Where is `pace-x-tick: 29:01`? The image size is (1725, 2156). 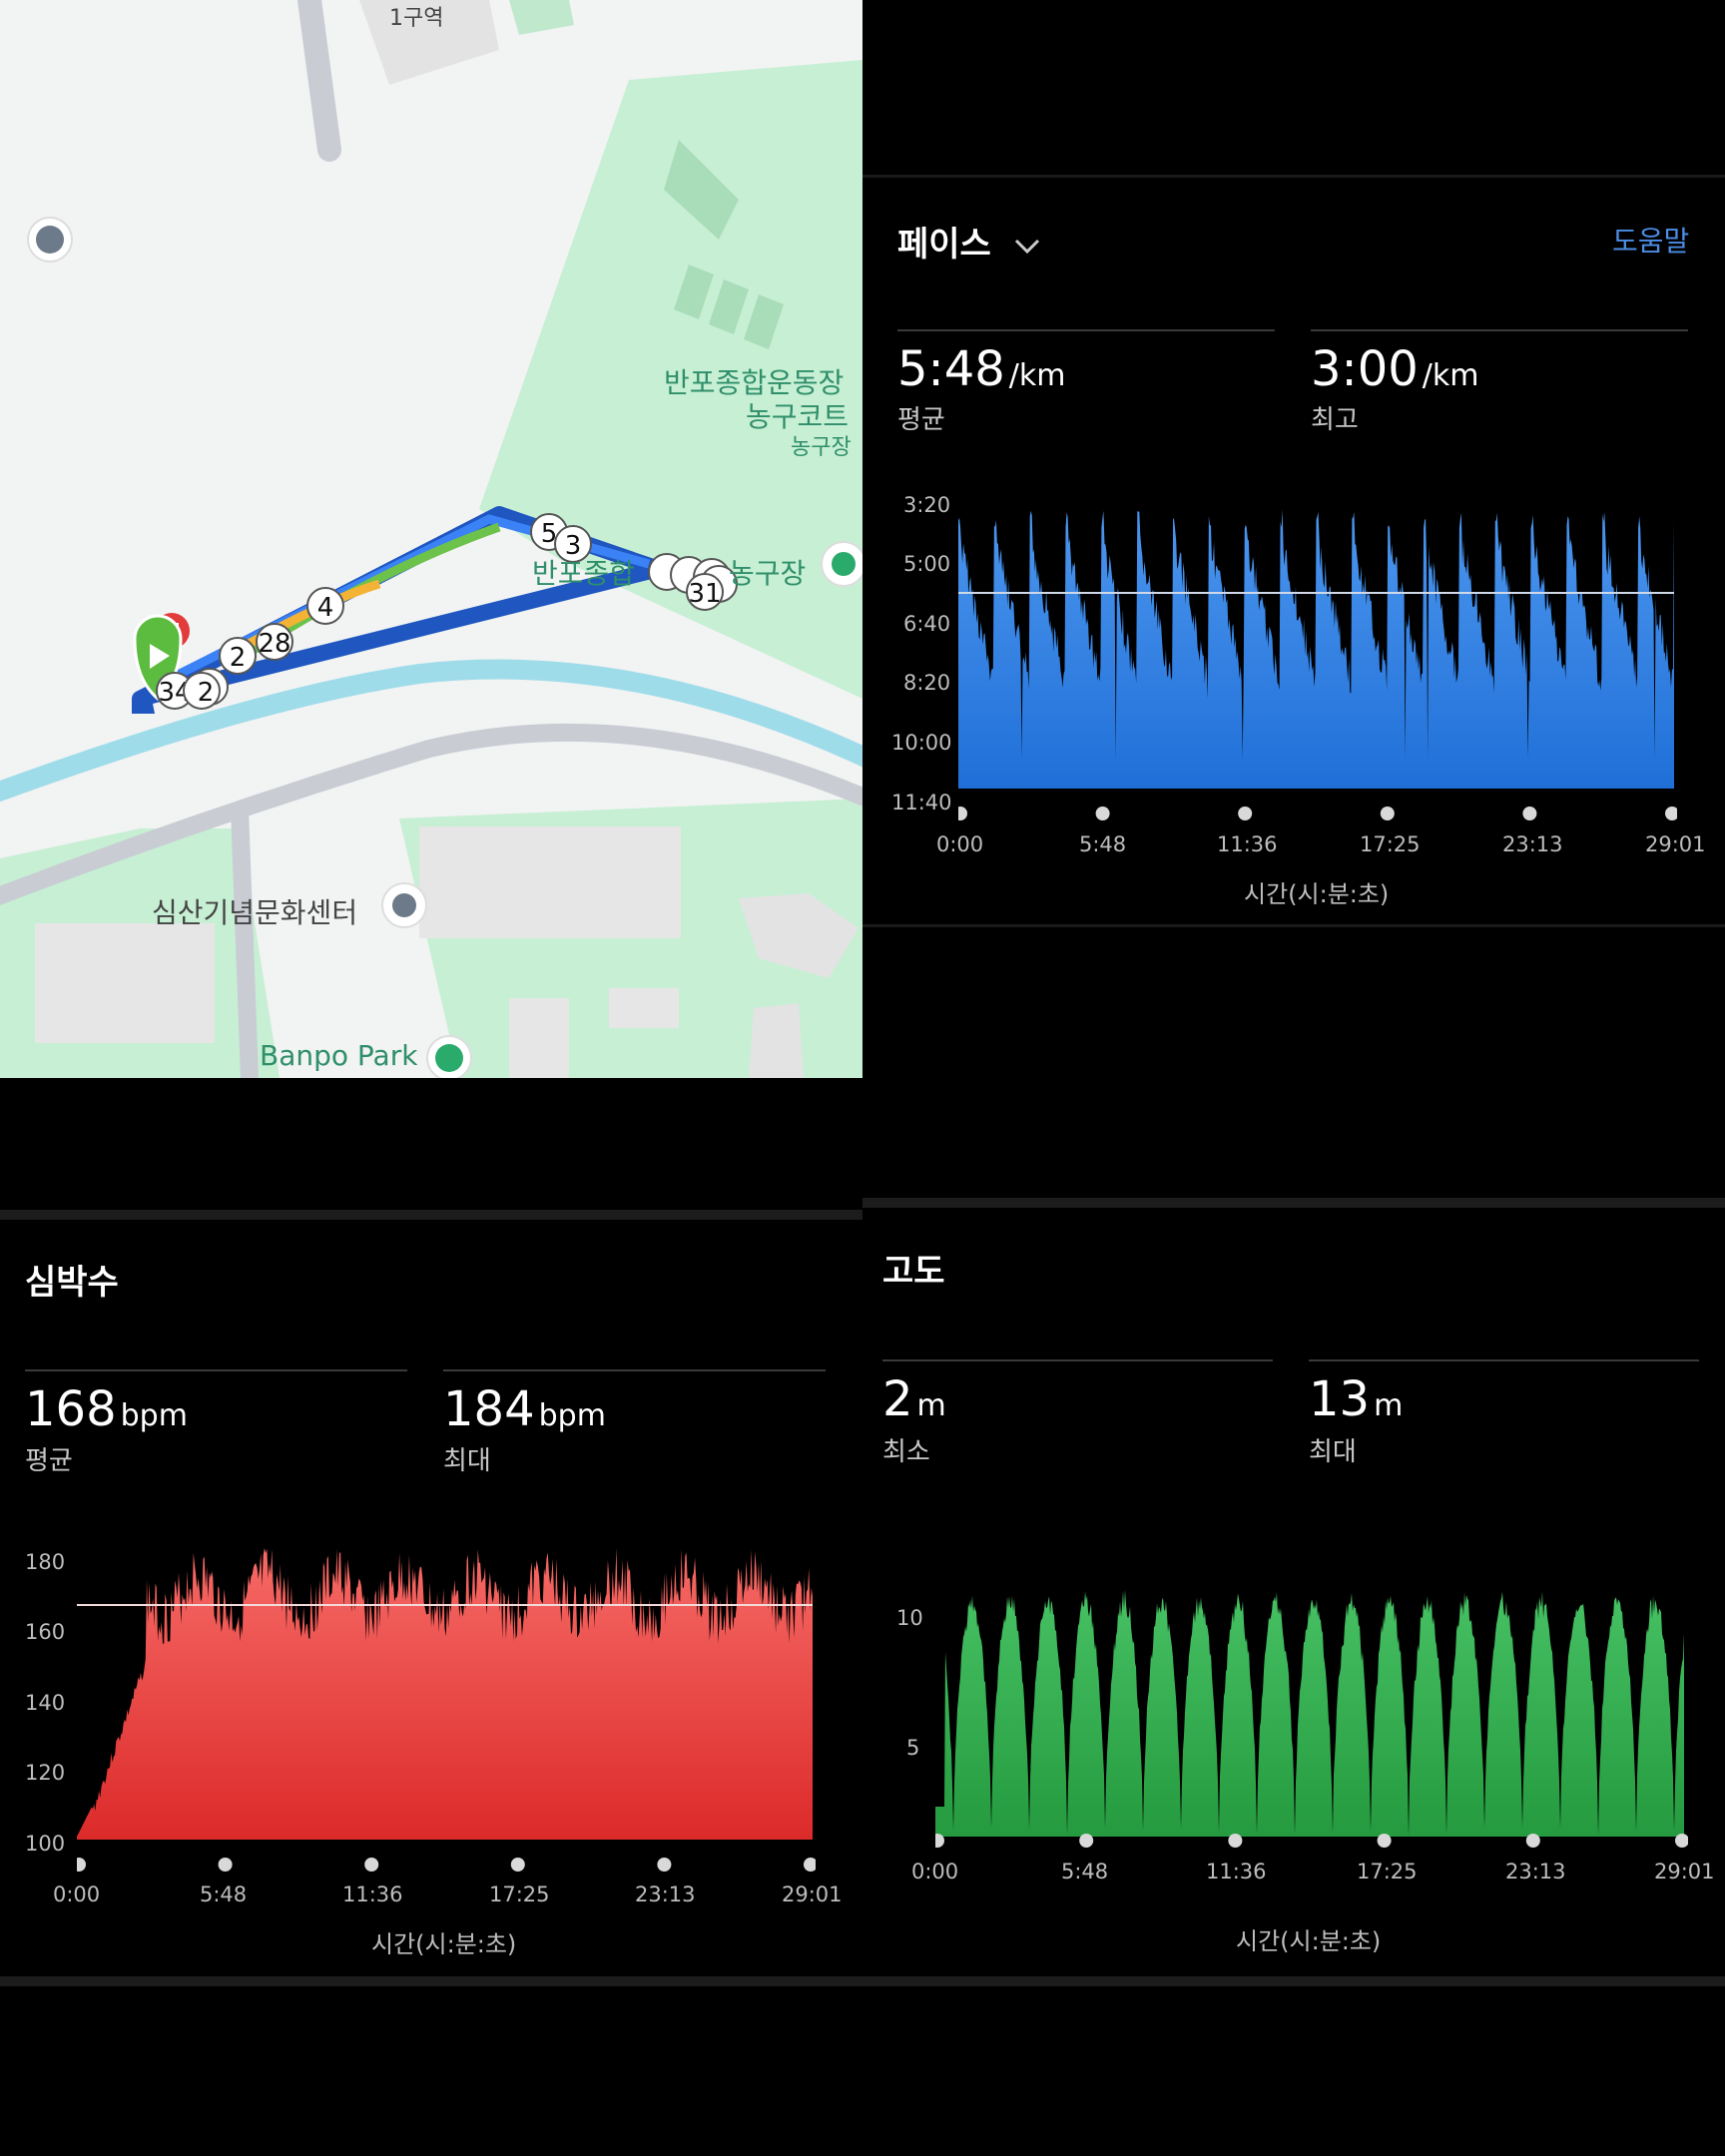
pace-x-tick: 29:01 is located at coordinates (1676, 844).